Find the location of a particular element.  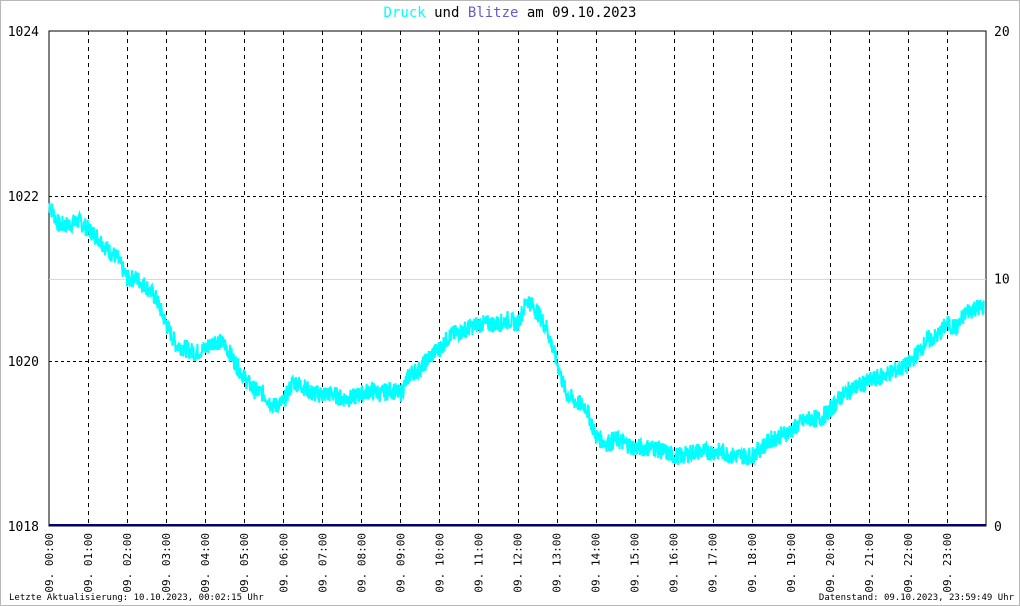

y-left-tick-label: 1022 is located at coordinates (23, 197).